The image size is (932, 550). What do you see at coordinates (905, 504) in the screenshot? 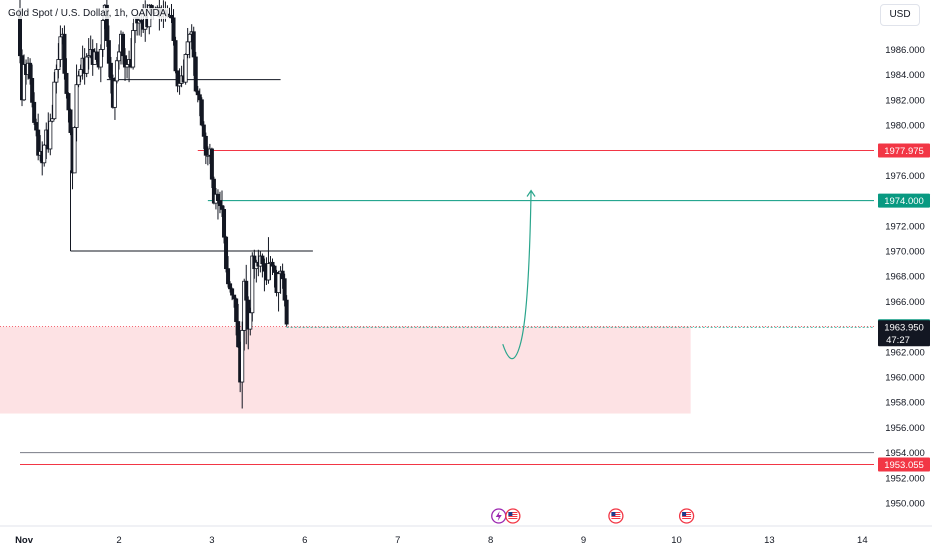
I see `y-tick-label: 1950.000` at bounding box center [905, 504].